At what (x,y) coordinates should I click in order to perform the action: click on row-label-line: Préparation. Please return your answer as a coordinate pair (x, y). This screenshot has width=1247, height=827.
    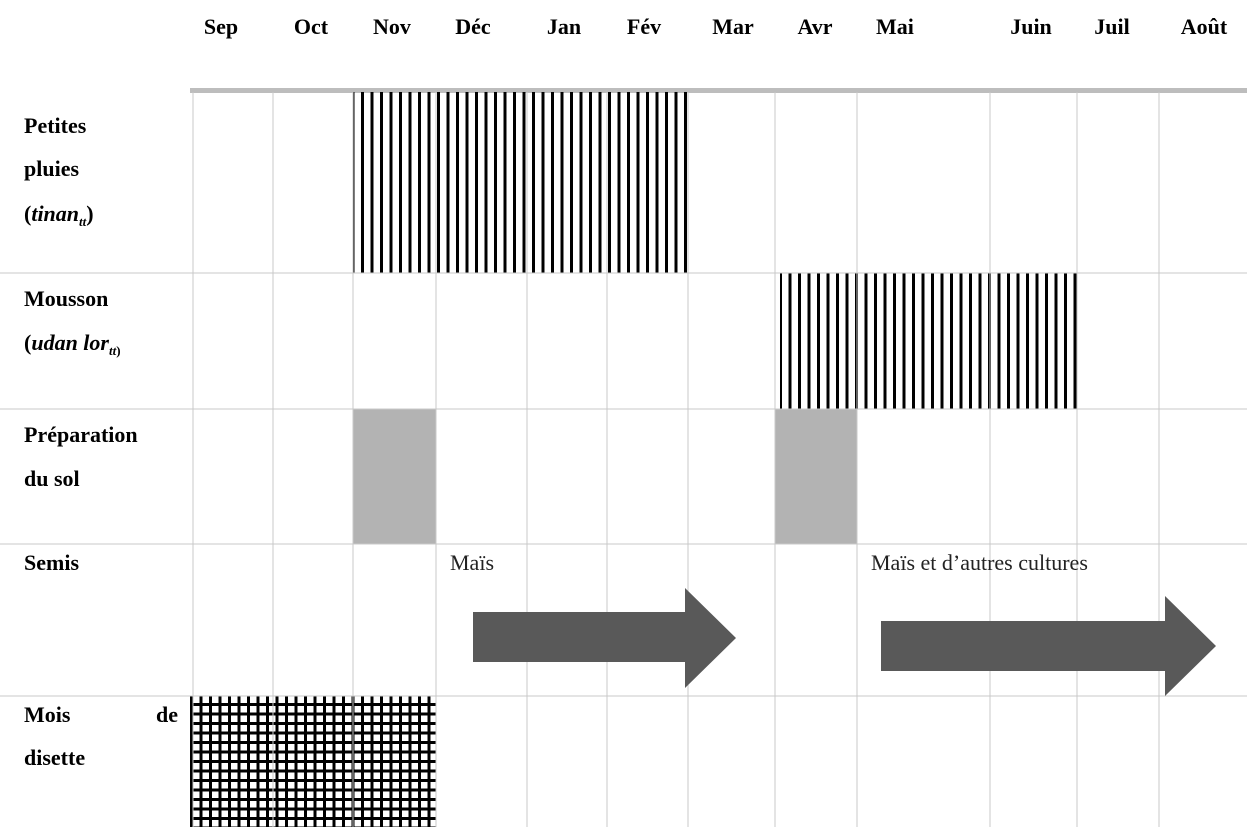
    Looking at the image, I should click on (81, 434).